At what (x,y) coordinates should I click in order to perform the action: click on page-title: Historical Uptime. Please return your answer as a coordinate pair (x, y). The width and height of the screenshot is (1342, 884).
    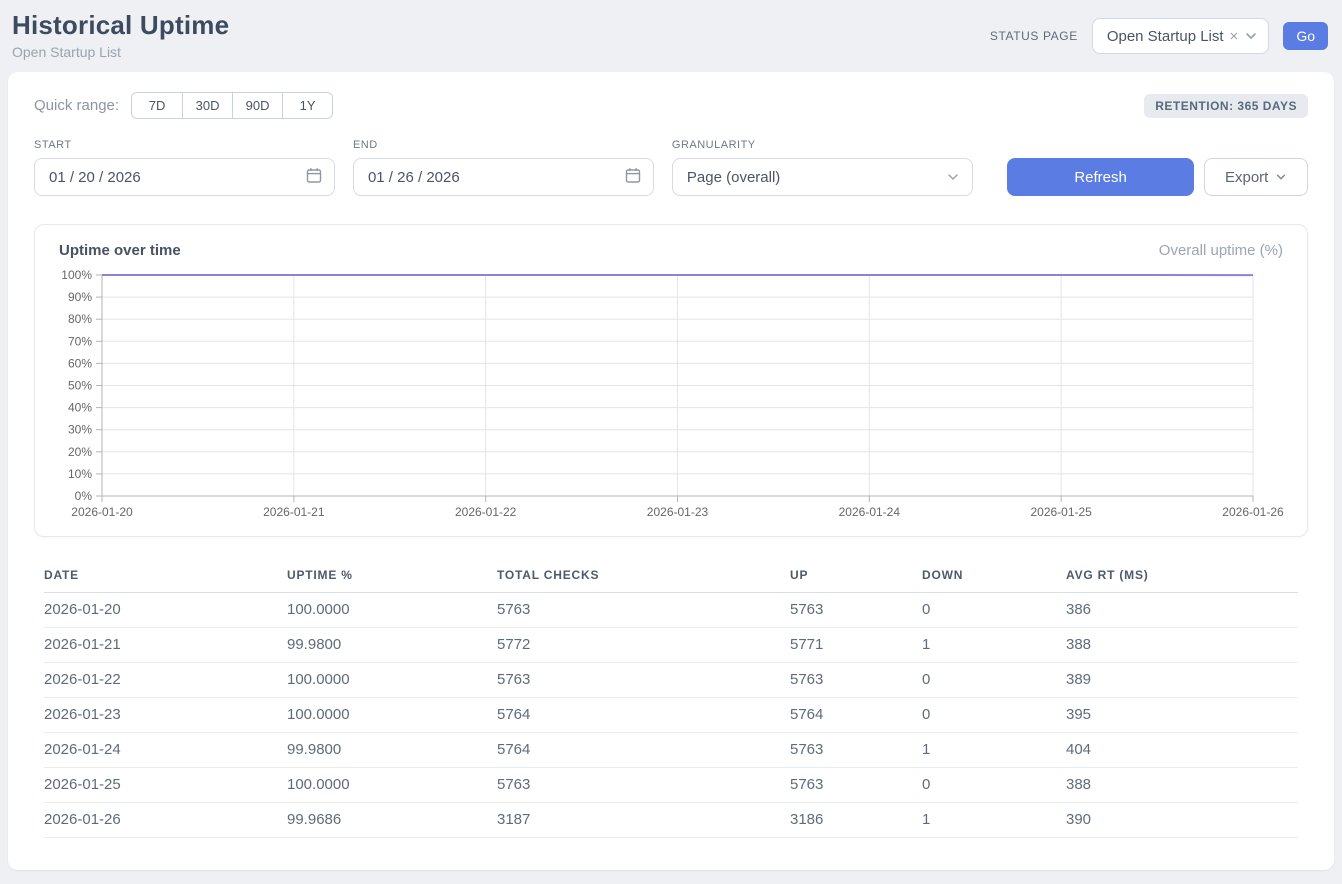
    Looking at the image, I should click on (121, 25).